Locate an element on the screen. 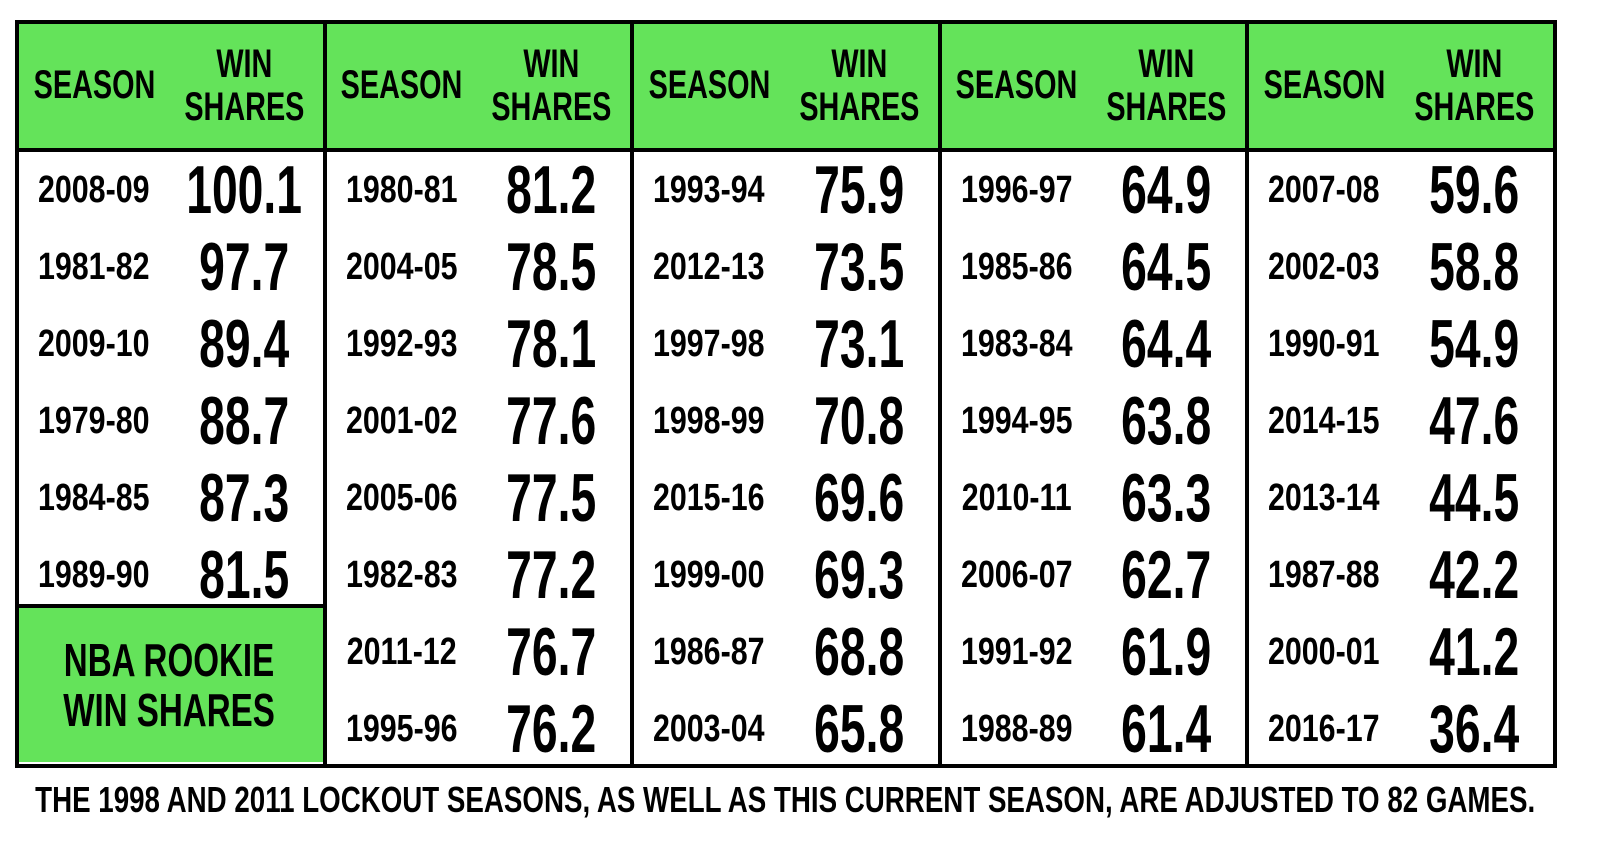 This screenshot has width=1600, height=851. win-shares-cell: 69.6 is located at coordinates (859, 498).